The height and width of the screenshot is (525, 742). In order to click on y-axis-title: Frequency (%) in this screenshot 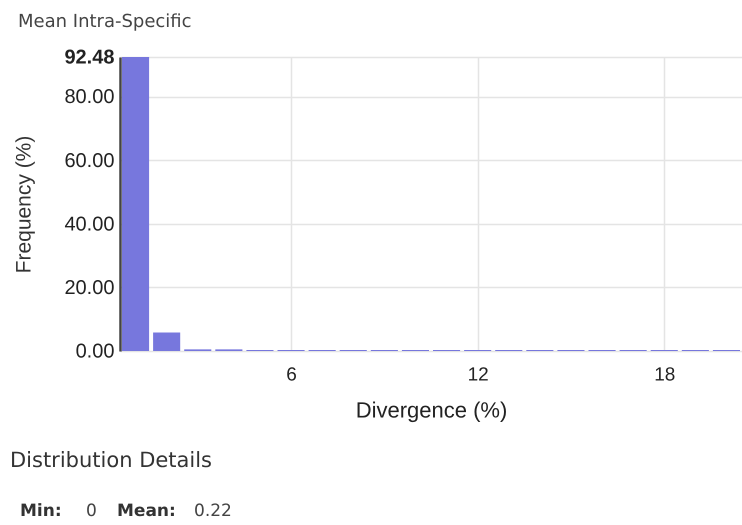, I will do `click(24, 205)`.